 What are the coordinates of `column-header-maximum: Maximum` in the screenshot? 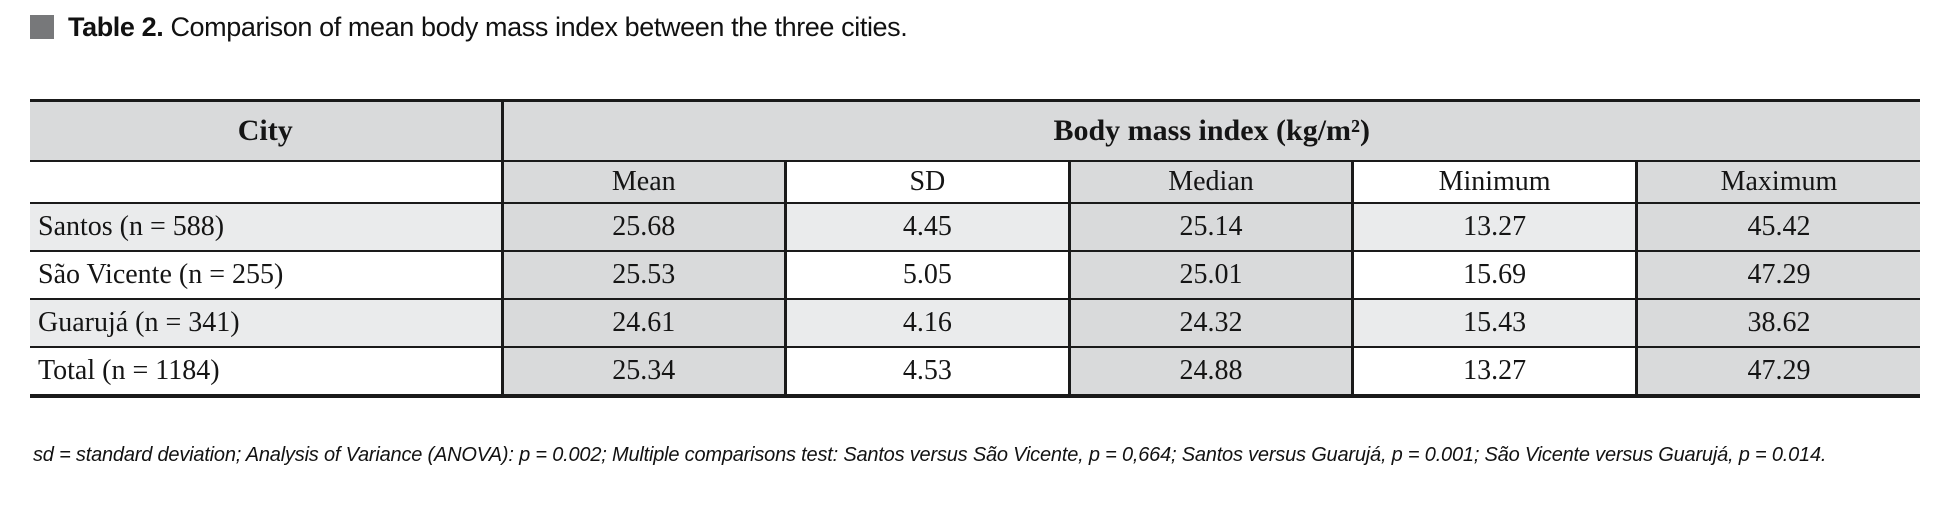 It's located at (1777, 182).